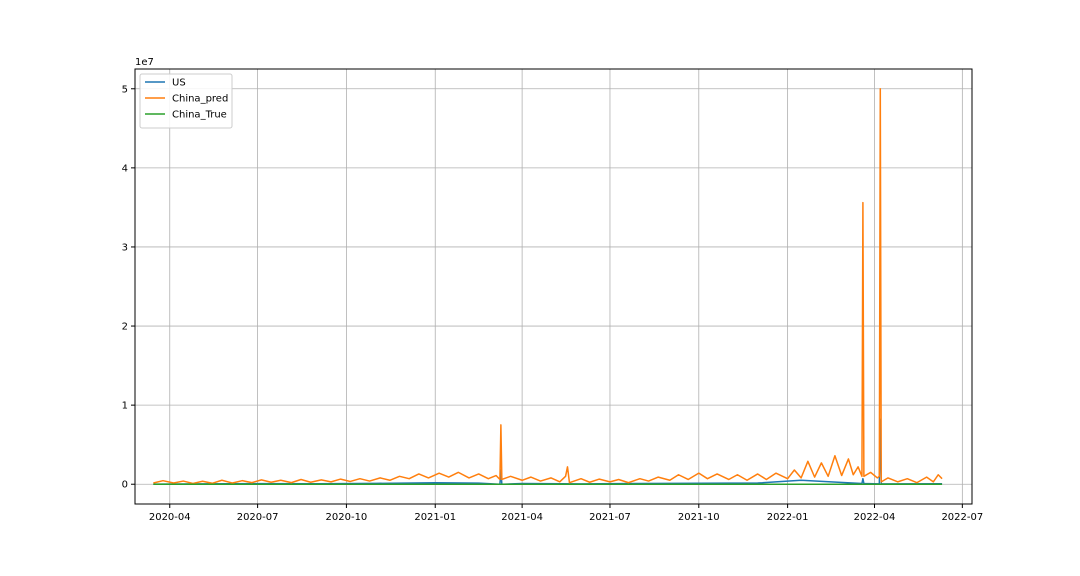 Image resolution: width=1080 pixels, height=576 pixels. I want to click on y-axis: 0 1 2 3 4 5, so click(128, 287).